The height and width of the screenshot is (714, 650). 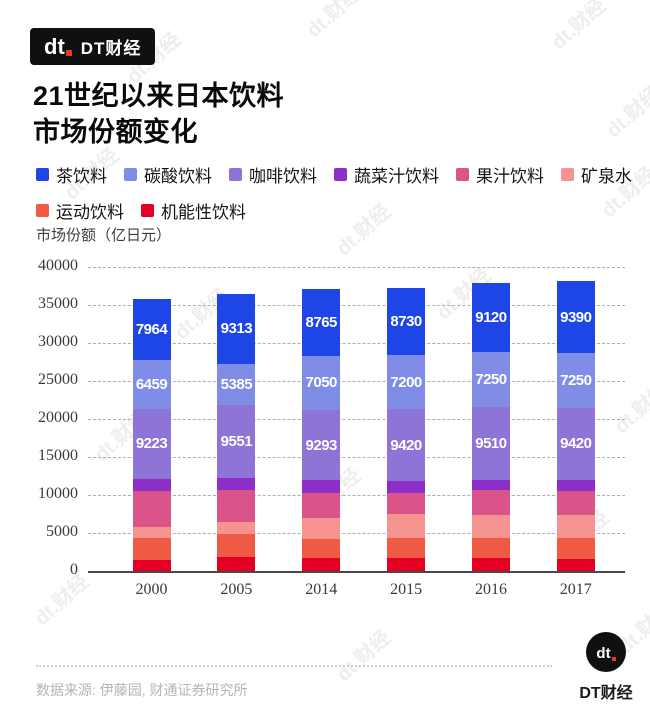 What do you see at coordinates (159, 96) in the screenshot?
I see `chart-title-line-1: 21世纪以来日本饮料` at bounding box center [159, 96].